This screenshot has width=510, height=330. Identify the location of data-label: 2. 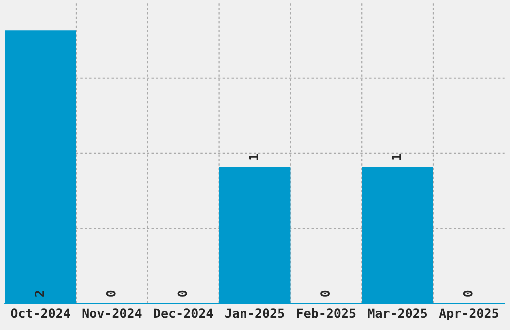
(39, 294).